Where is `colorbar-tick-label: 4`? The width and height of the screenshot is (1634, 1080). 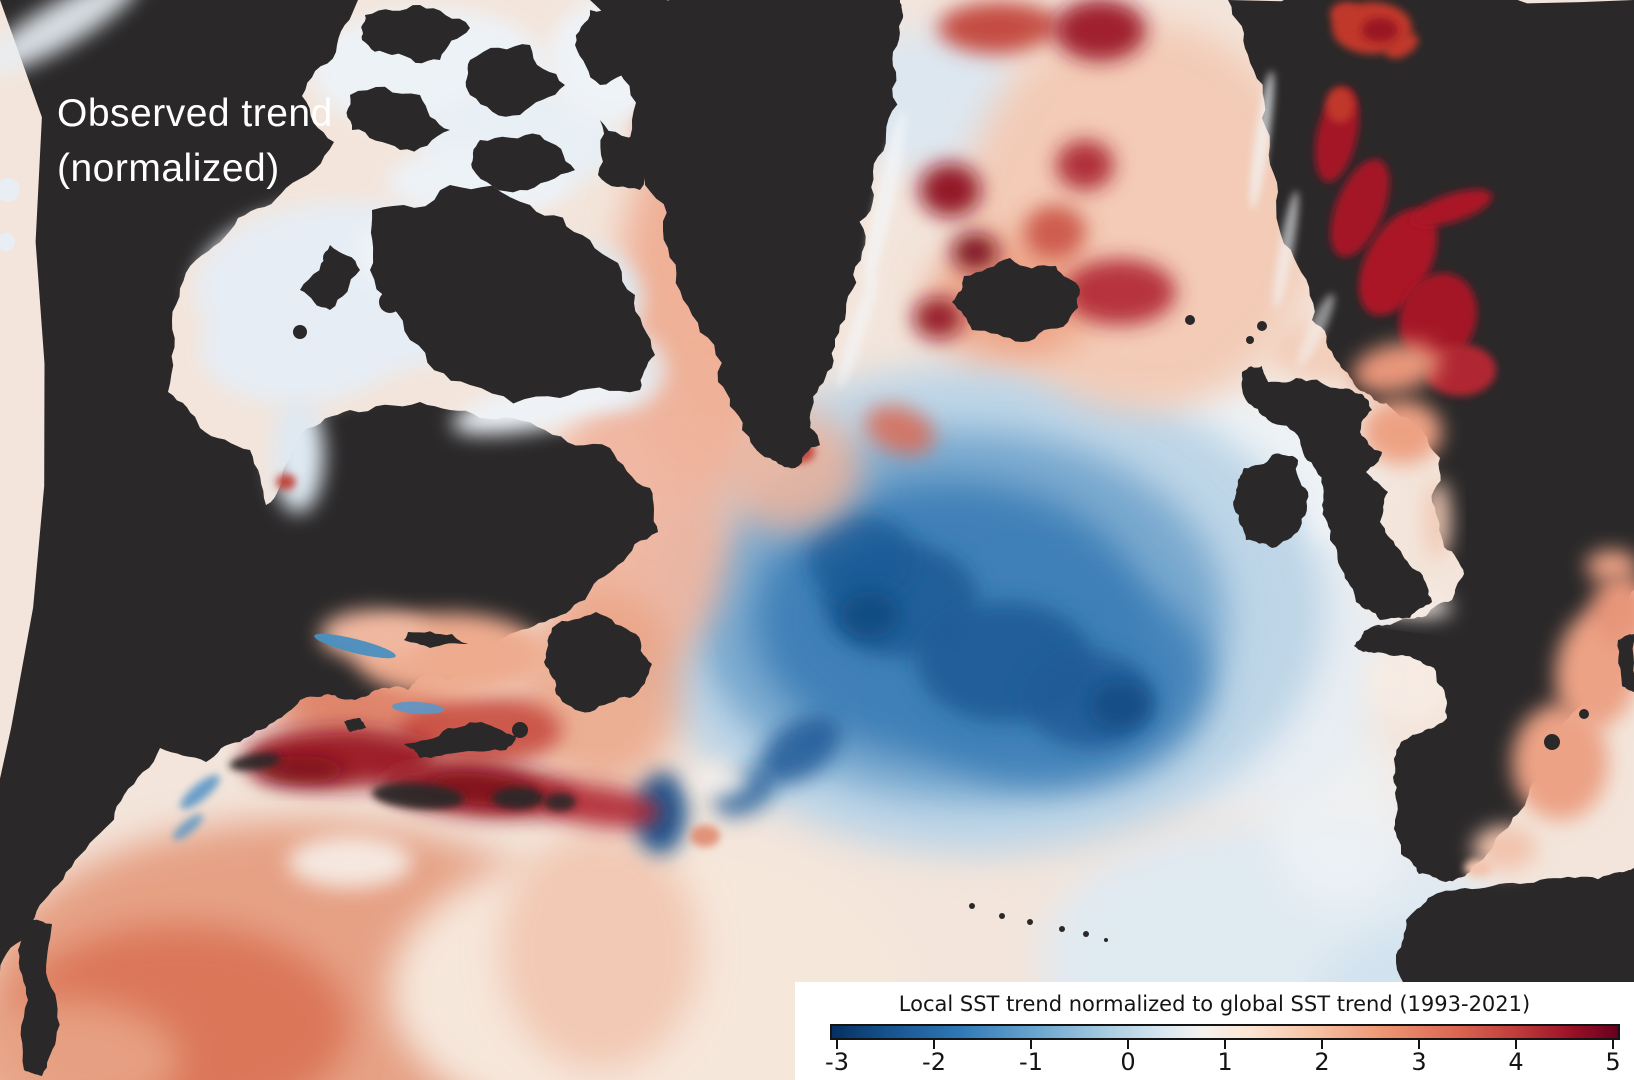 colorbar-tick-label: 4 is located at coordinates (1516, 1062).